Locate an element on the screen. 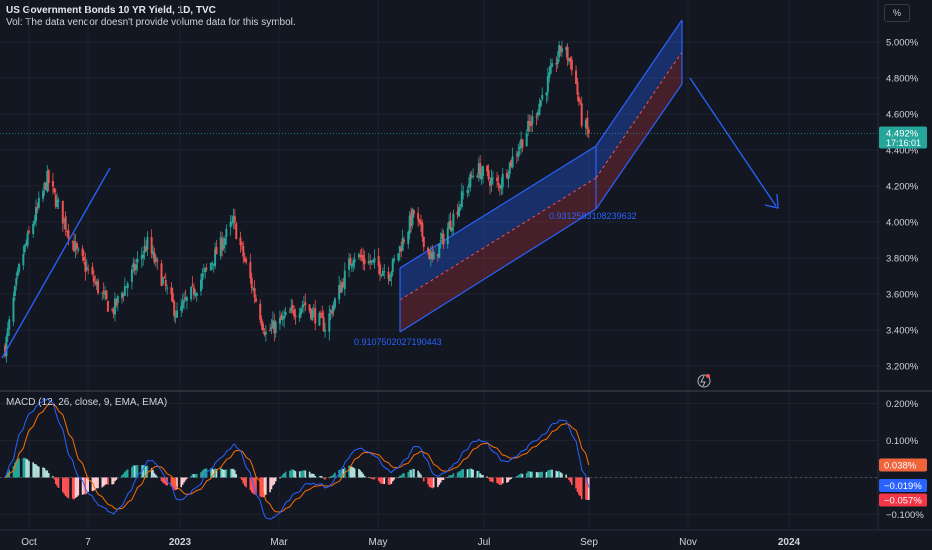 The height and width of the screenshot is (550, 932). macd-badge-text: −0.019% is located at coordinates (903, 486).